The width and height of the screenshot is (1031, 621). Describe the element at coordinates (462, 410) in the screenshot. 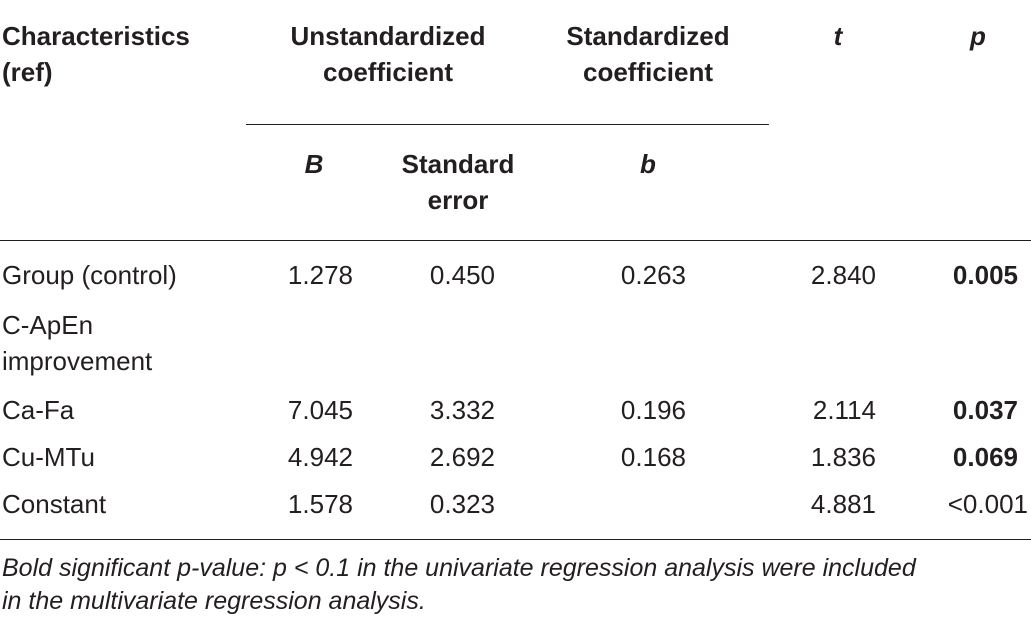

I see `cell-se: 3.332` at that location.